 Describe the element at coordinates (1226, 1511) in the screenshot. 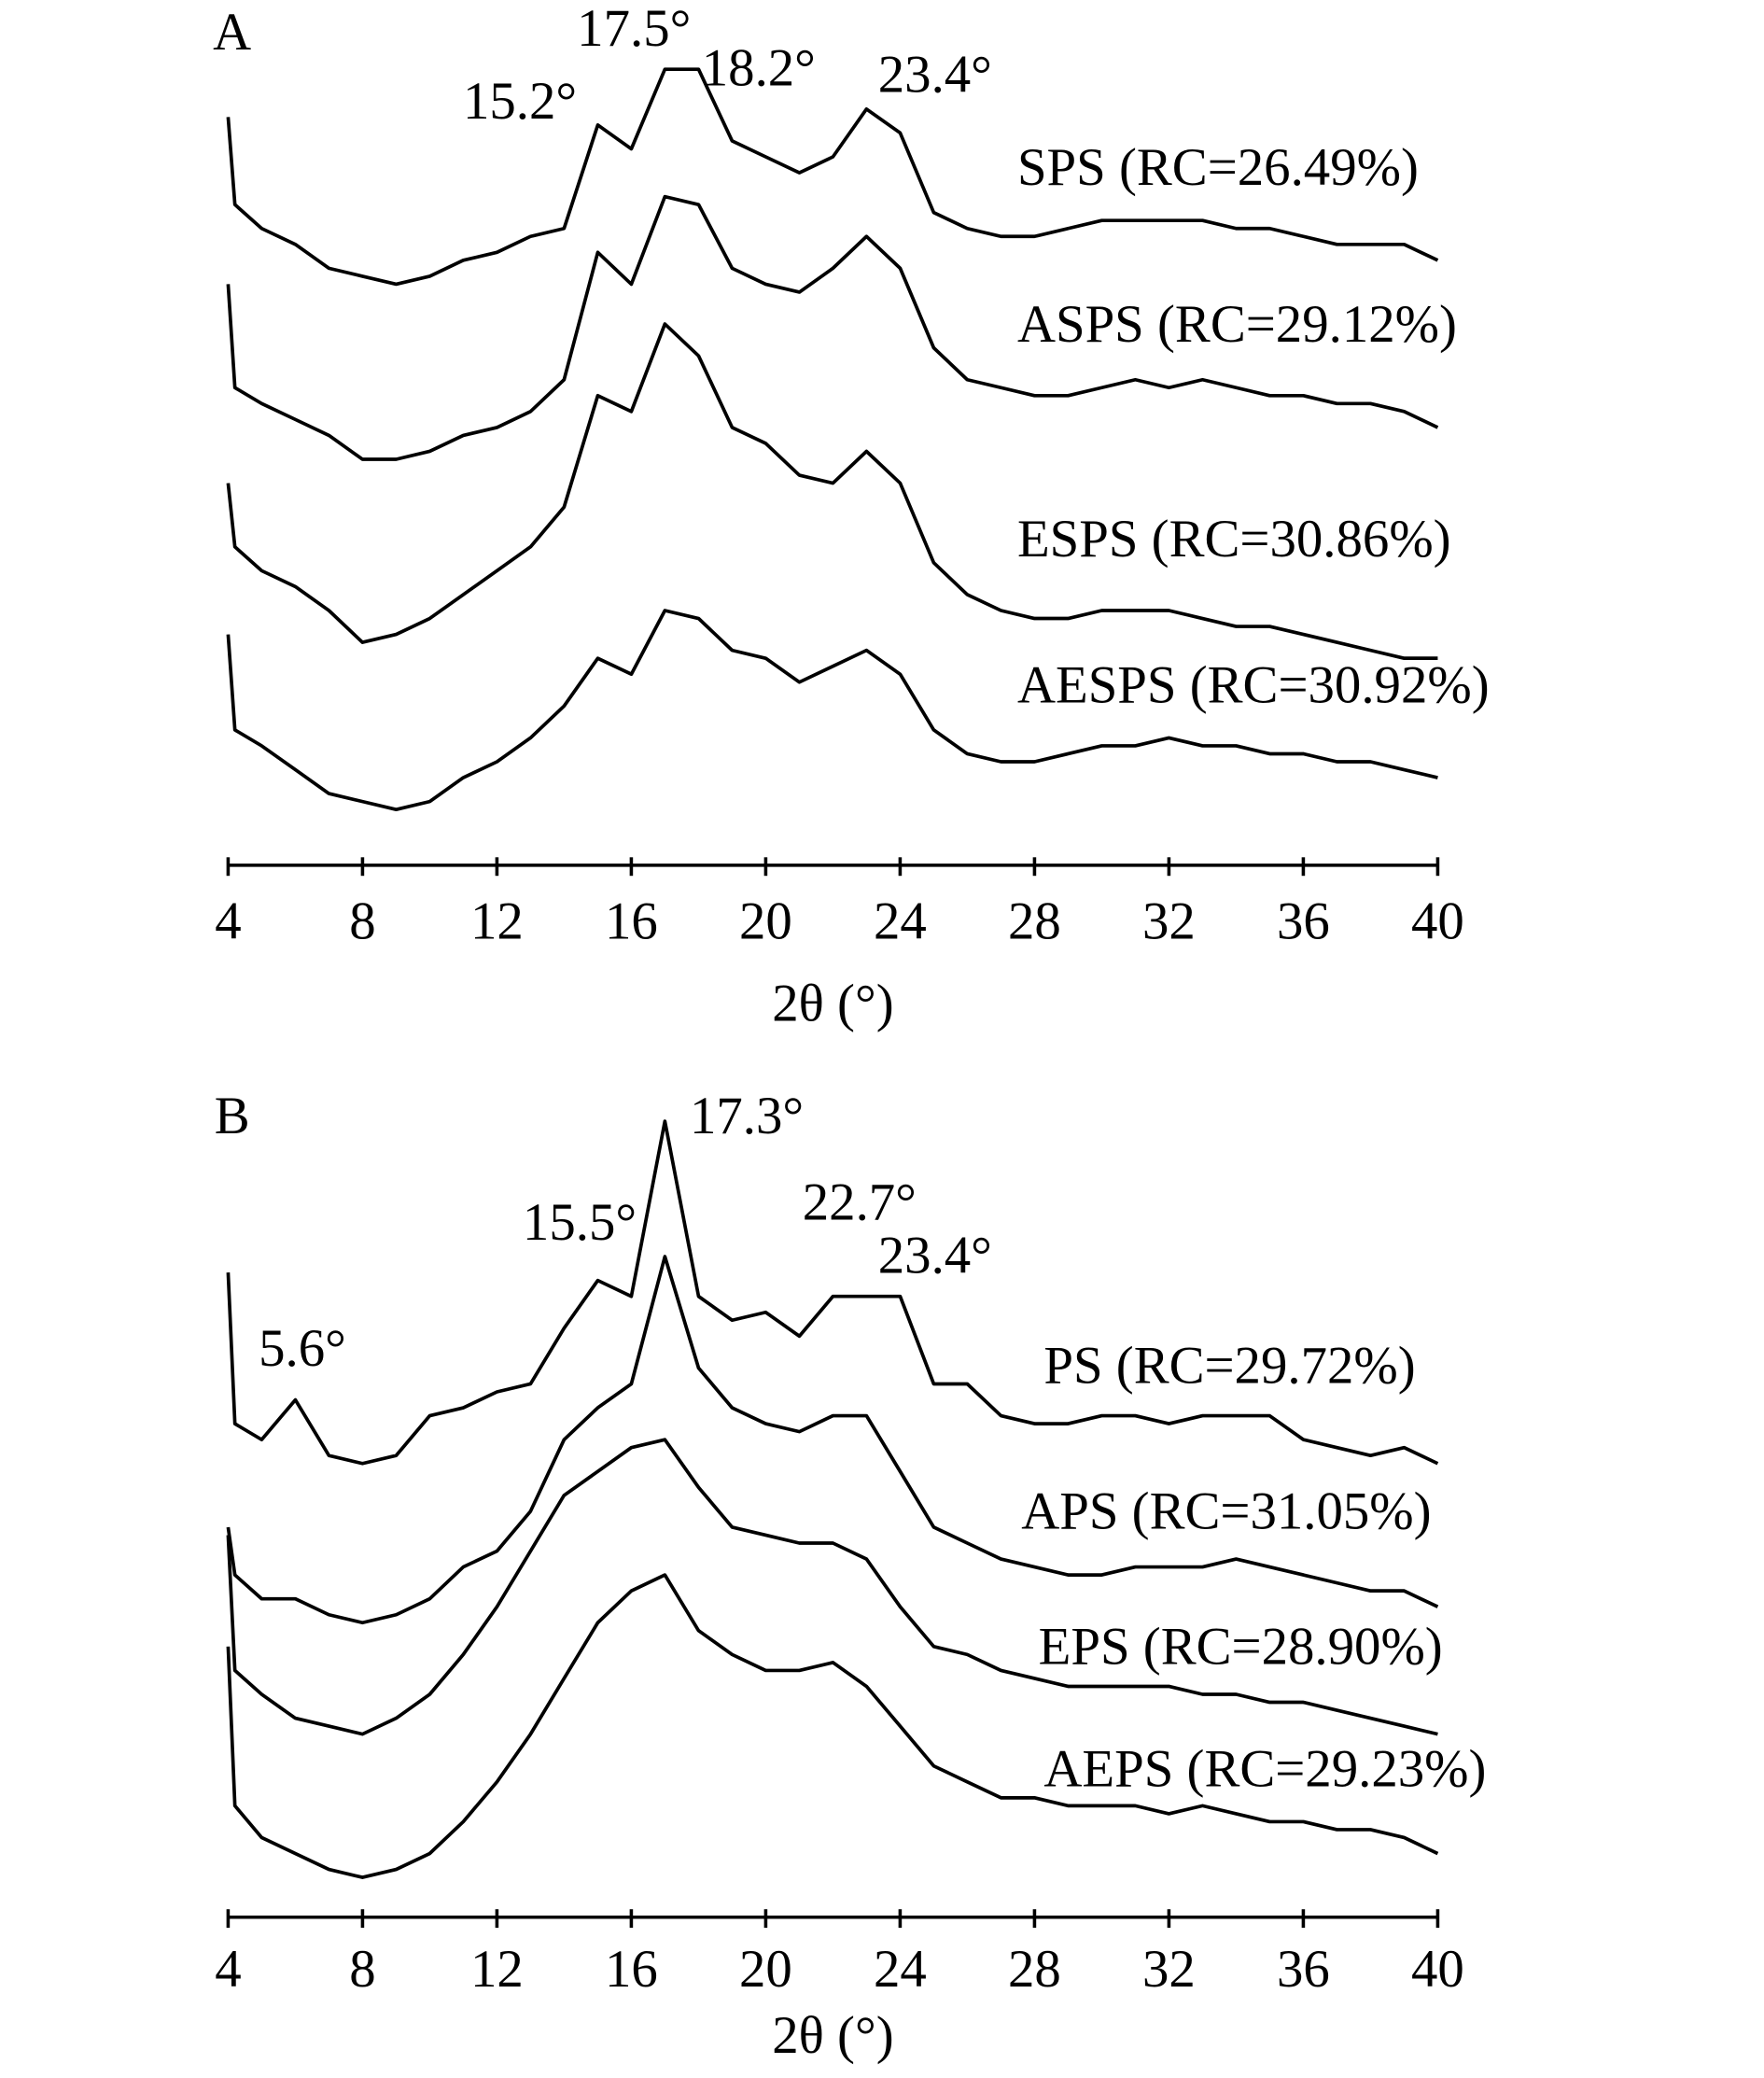

I see `series-label: APS (RC=31.05%)` at that location.